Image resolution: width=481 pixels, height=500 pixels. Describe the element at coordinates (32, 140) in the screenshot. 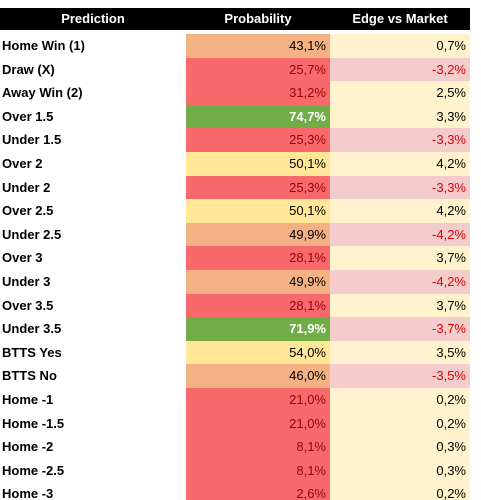

I see `row-label: Under 1.5` at that location.